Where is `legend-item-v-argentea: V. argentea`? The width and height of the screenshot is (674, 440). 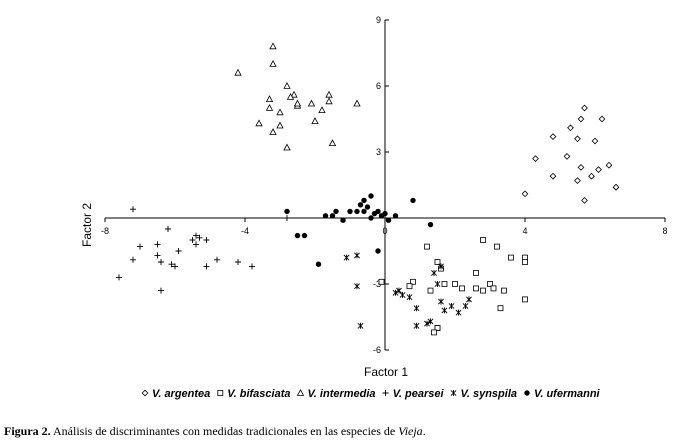
legend-item-v-argentea: V. argentea is located at coordinates (175, 394).